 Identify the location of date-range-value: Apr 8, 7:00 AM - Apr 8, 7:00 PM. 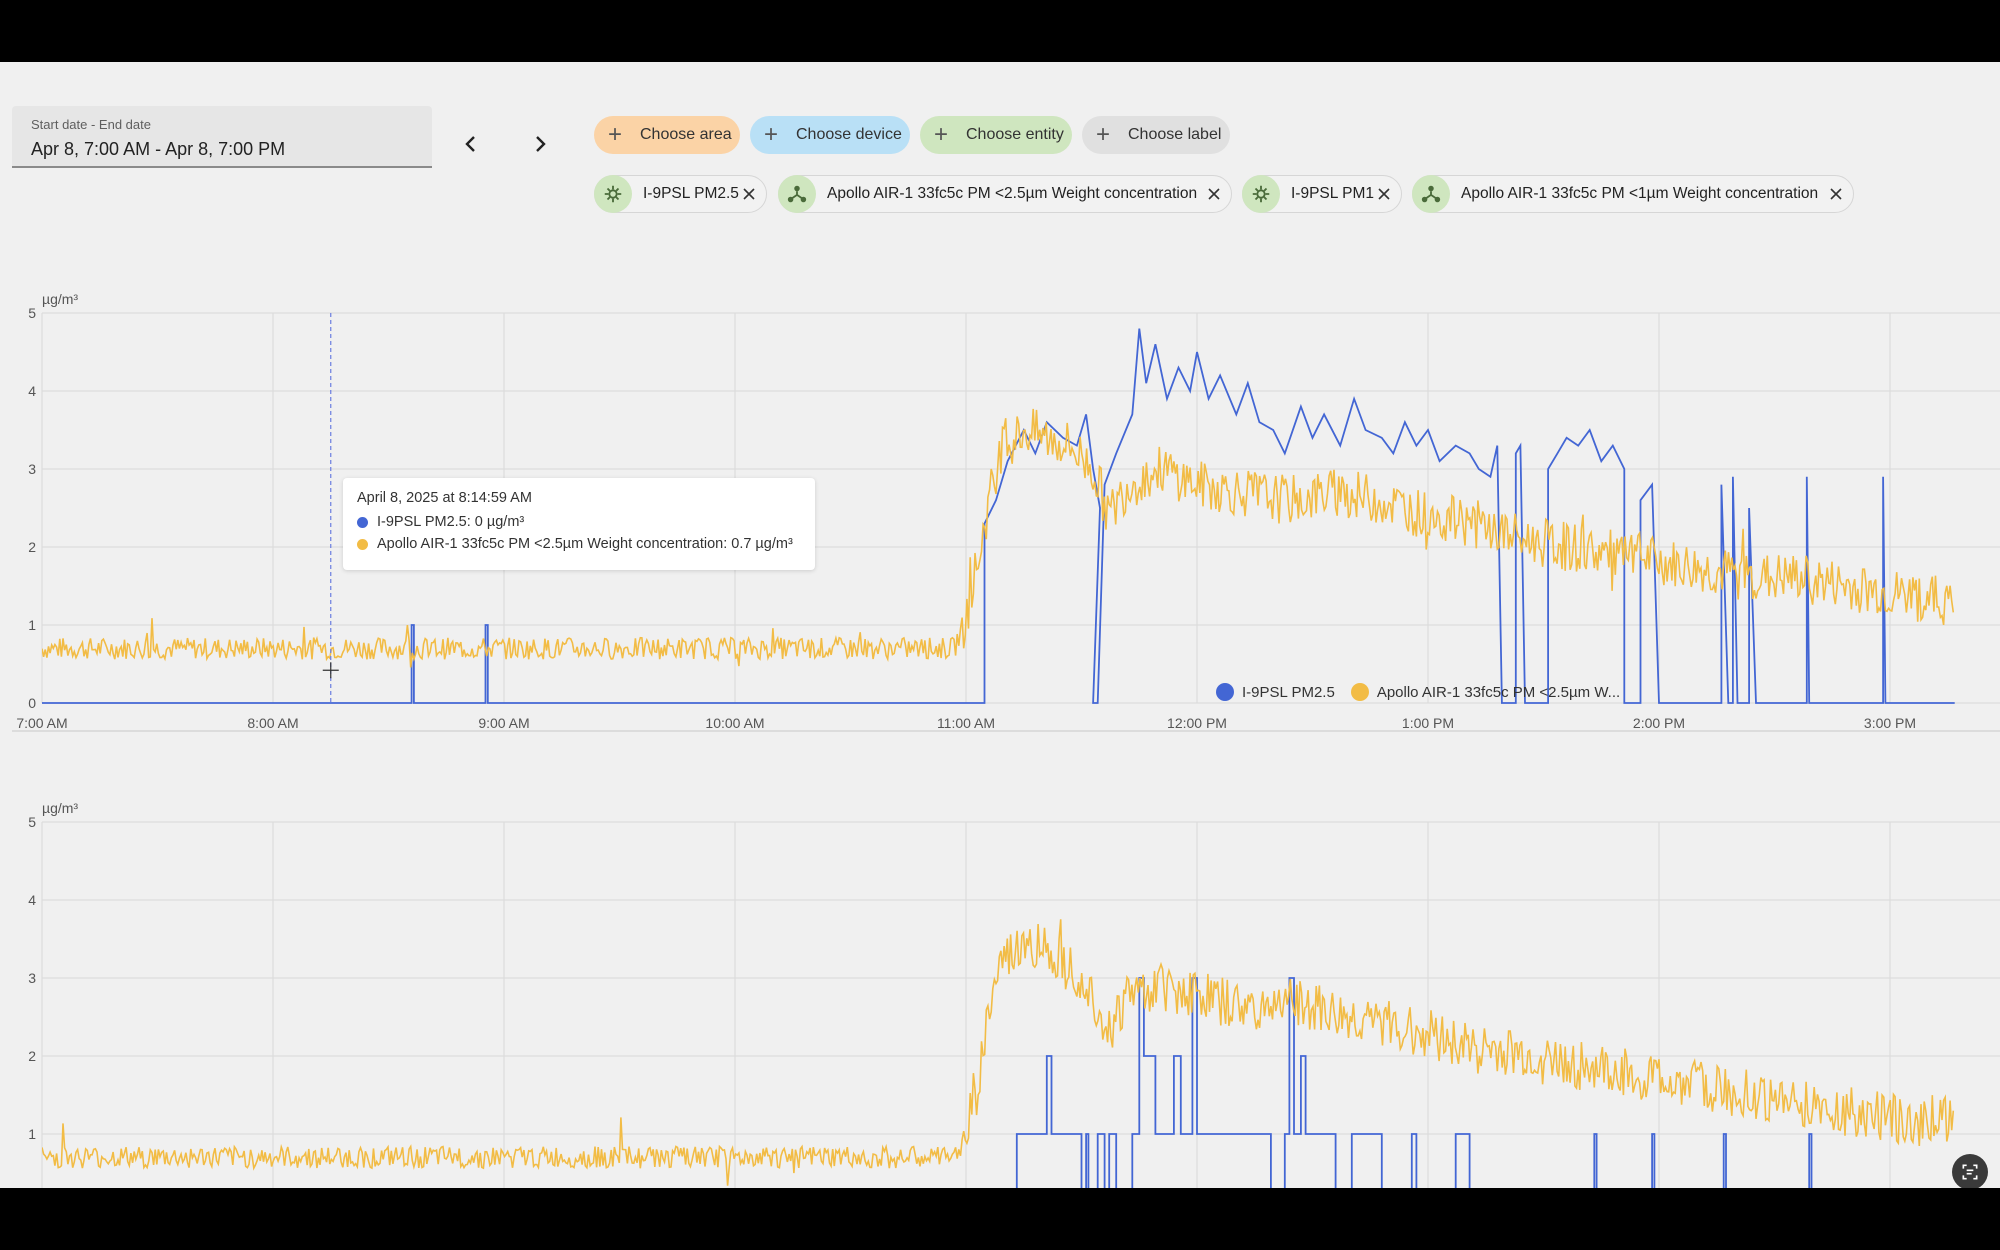
(158, 149).